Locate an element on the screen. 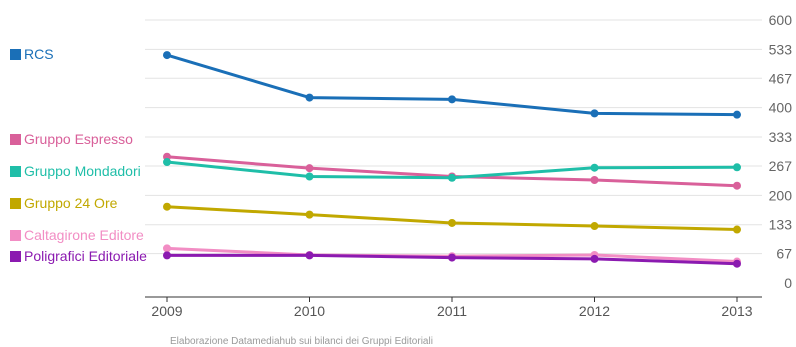  series-gruppo-mondadori is located at coordinates (452, 170).